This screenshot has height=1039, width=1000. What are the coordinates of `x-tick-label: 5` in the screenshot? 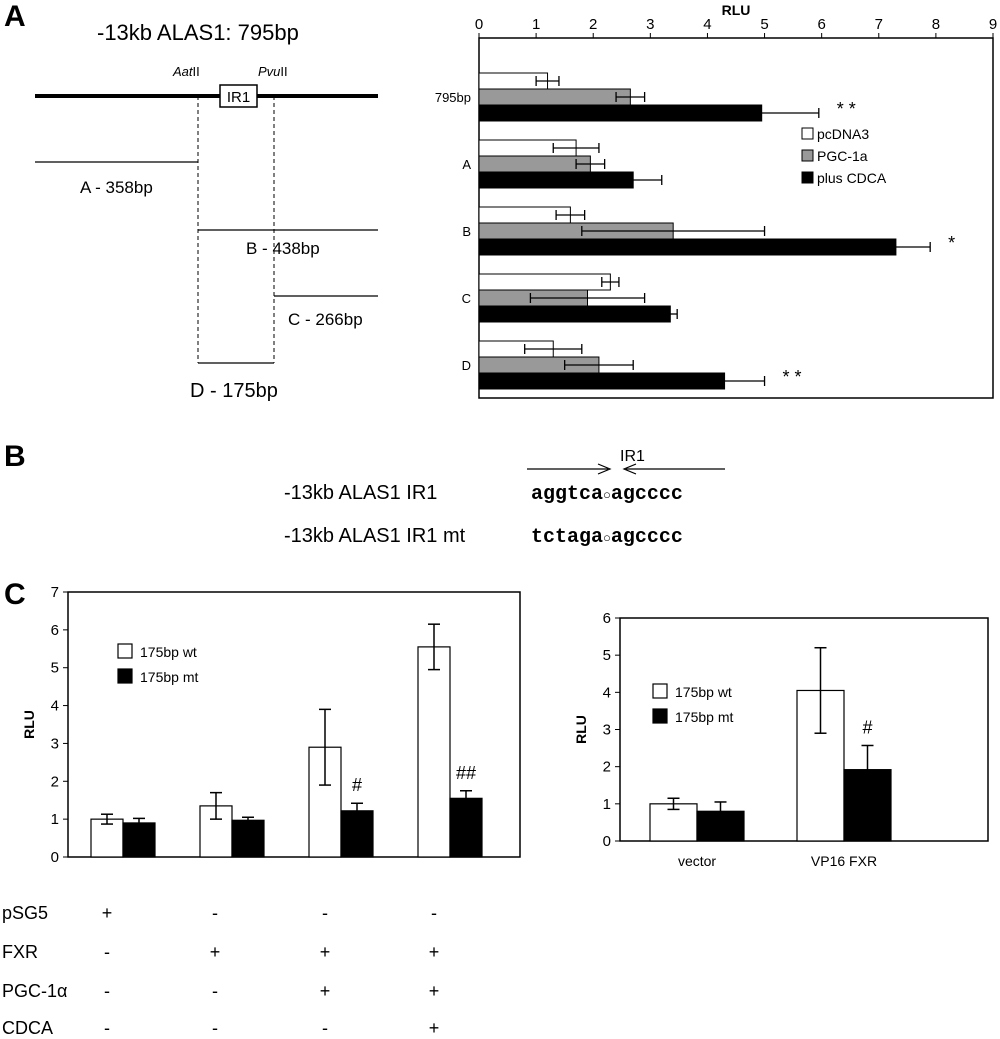 It's located at (764, 24).